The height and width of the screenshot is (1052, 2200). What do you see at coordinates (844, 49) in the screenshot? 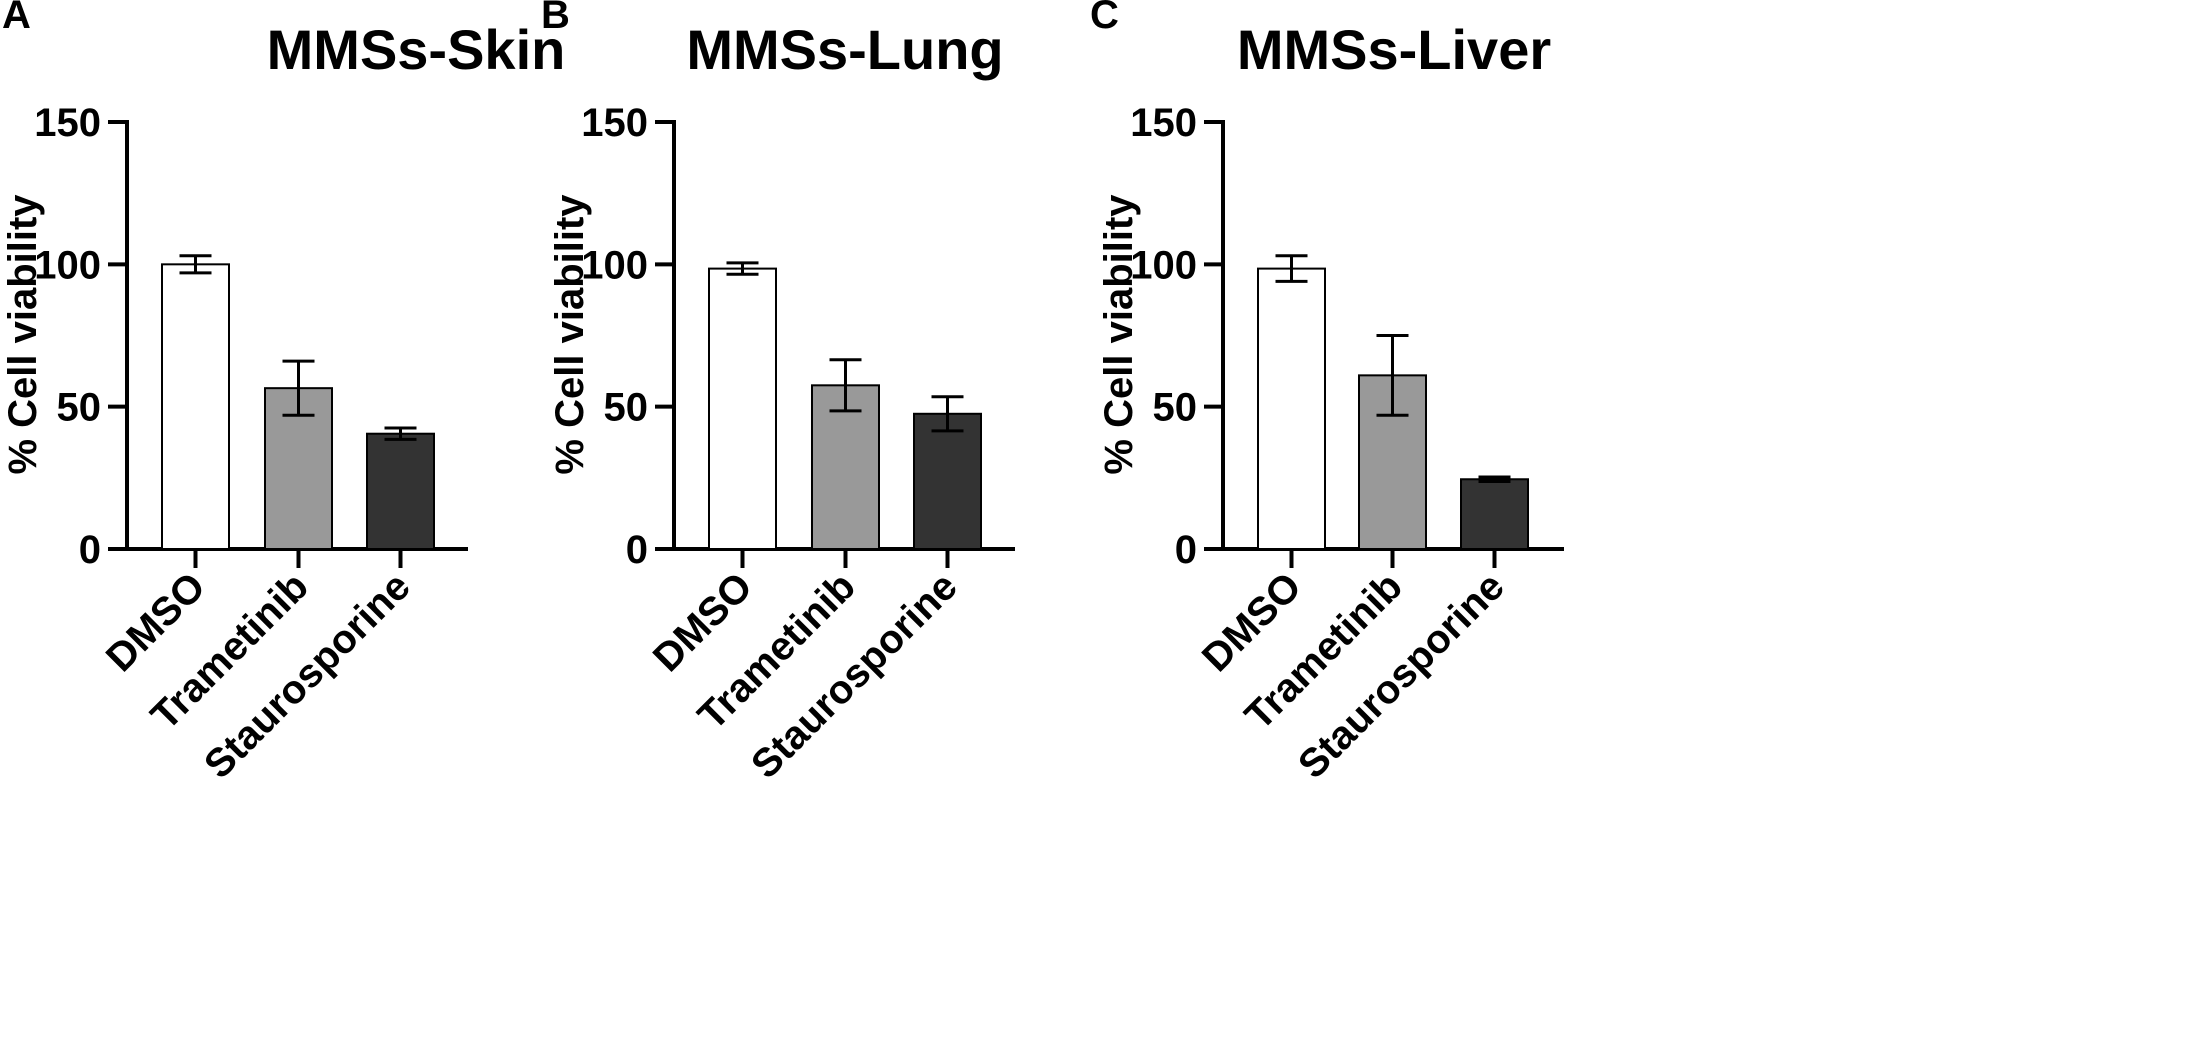
I see `chart-title: MMSs-Lung` at bounding box center [844, 49].